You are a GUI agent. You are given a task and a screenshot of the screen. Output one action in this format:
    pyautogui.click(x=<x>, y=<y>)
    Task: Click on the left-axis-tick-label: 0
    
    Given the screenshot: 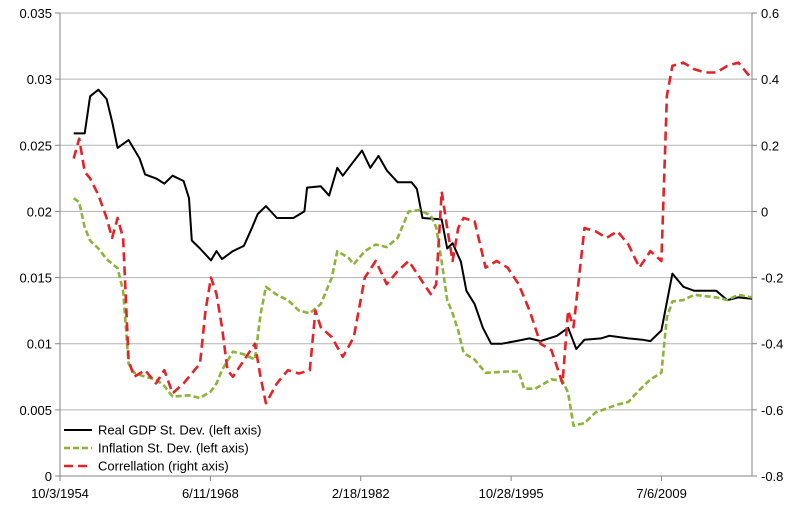 What is the action you would take?
    pyautogui.click(x=48, y=476)
    